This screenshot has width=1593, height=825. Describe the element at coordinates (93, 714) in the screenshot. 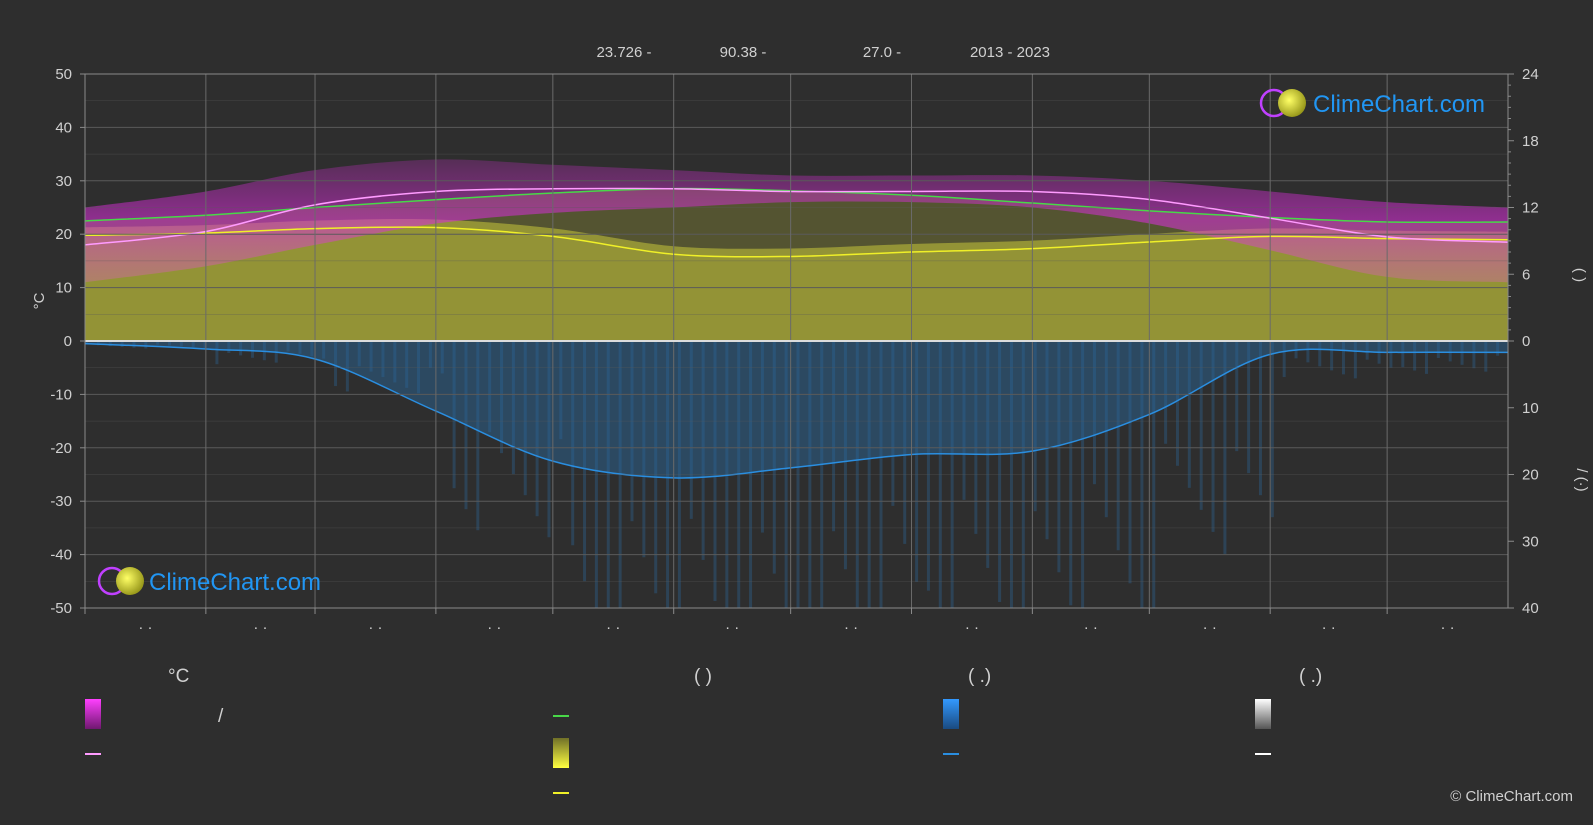

I see `legend-temp-range-swatch` at that location.